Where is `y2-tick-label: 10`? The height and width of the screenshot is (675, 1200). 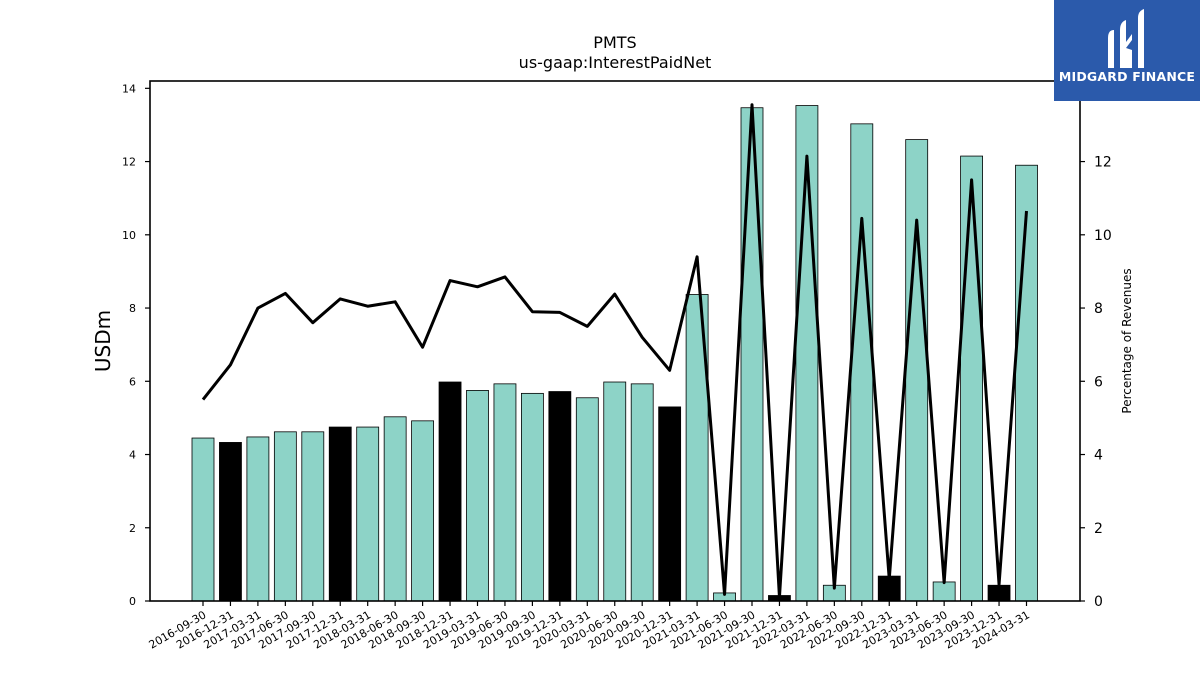
y2-tick-label: 10 is located at coordinates (1103, 236).